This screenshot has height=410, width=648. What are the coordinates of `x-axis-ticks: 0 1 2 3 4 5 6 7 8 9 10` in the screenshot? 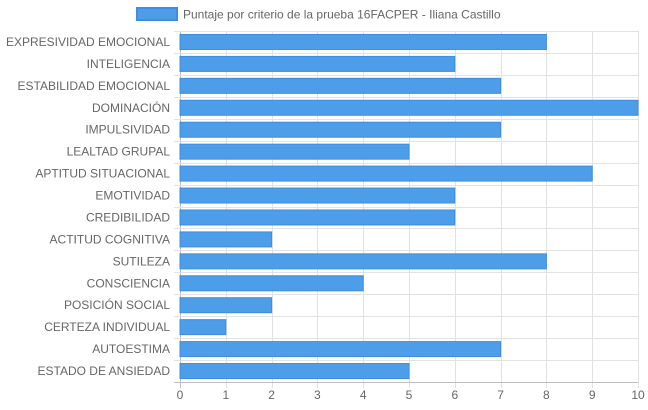 It's located at (411, 395).